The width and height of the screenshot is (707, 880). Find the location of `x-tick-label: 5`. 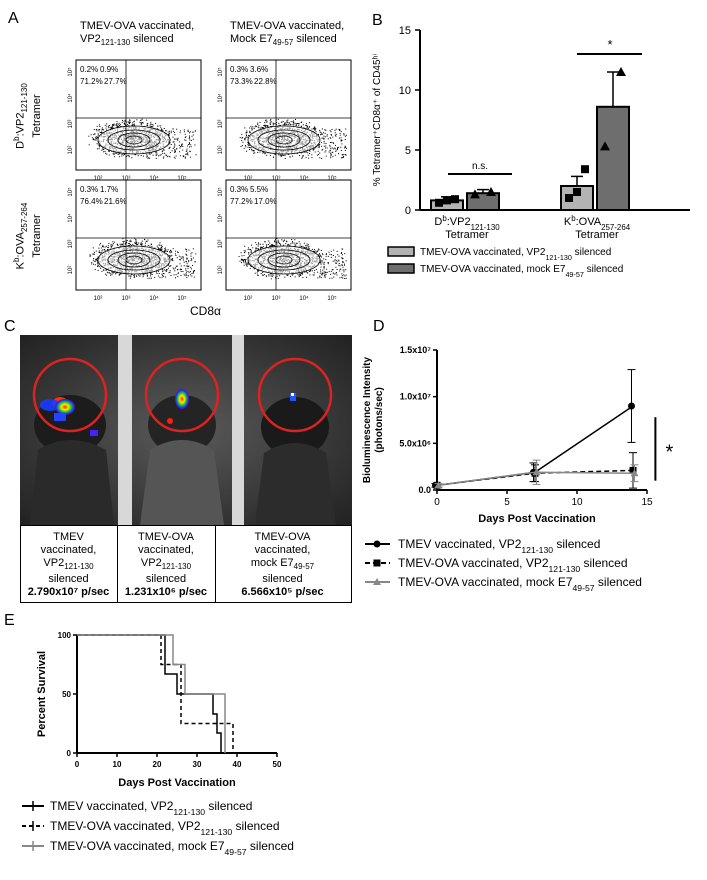

x-tick-label: 5 is located at coordinates (507, 502).